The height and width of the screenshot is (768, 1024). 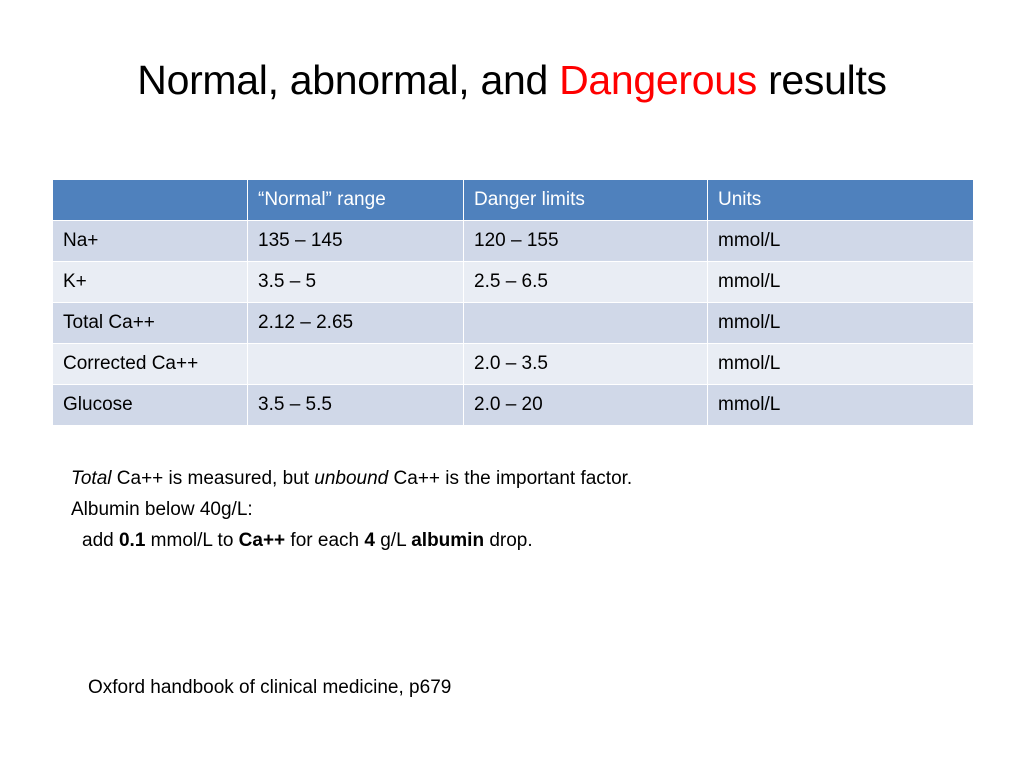 I want to click on table-row: Glucose 3.5 – 5.5 2.0 – 20 mmol/L, so click(x=513, y=405).